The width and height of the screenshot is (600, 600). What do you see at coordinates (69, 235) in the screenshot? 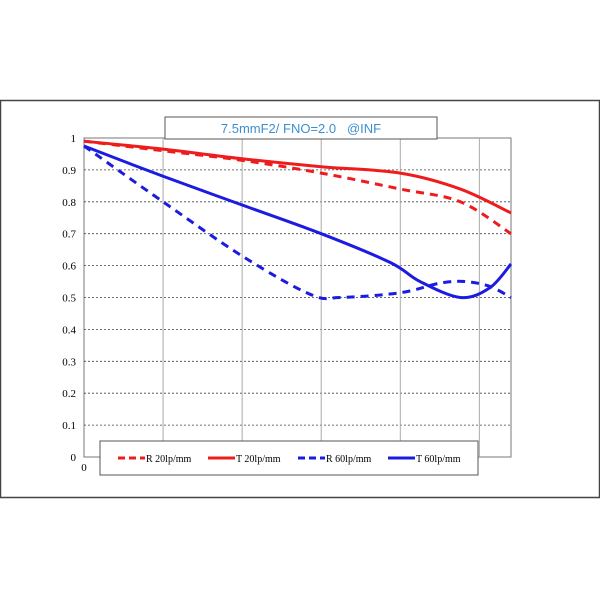
I see `y-tick-label: 0.7` at bounding box center [69, 235].